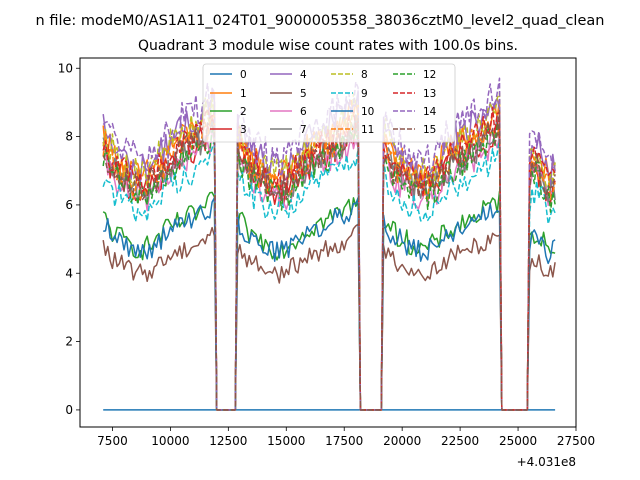 The height and width of the screenshot is (480, 640). Describe the element at coordinates (430, 112) in the screenshot. I see `legend-label-14: 14` at that location.